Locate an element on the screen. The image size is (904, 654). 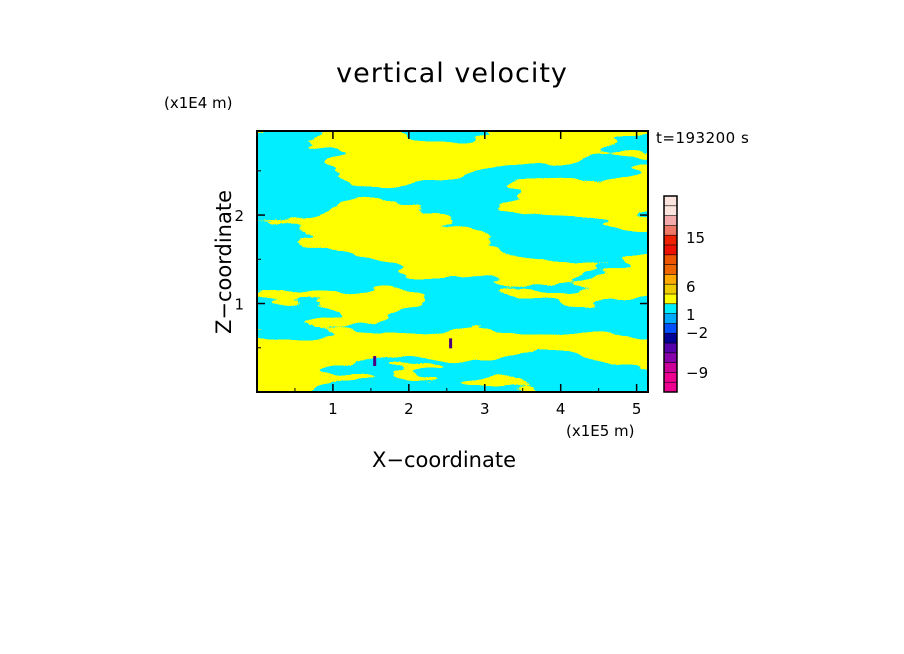
z-axis-unit: (x1E4 m) is located at coordinates (198, 103).